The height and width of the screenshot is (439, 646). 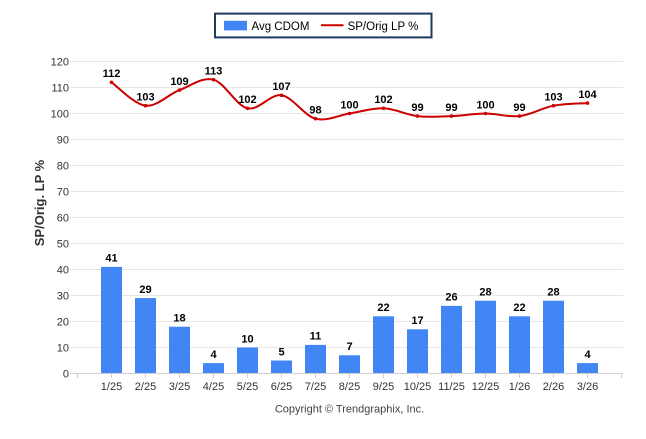 I want to click on svg-text: Avg CDOM, so click(x=281, y=27).